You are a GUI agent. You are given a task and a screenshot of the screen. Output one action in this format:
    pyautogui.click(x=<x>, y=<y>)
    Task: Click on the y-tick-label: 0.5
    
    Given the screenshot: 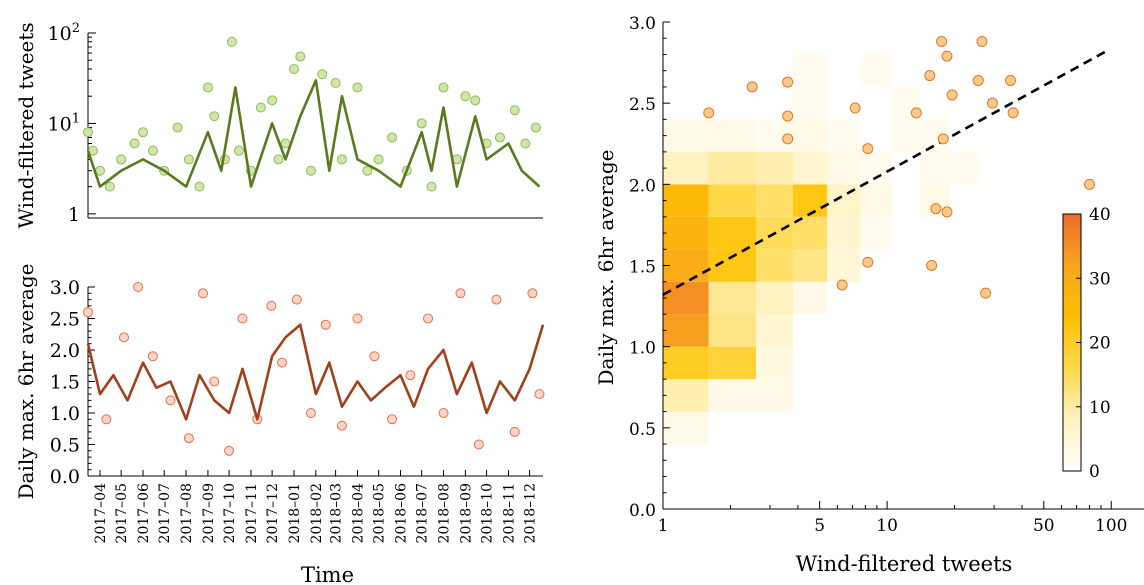 What is the action you would take?
    pyautogui.click(x=65, y=446)
    